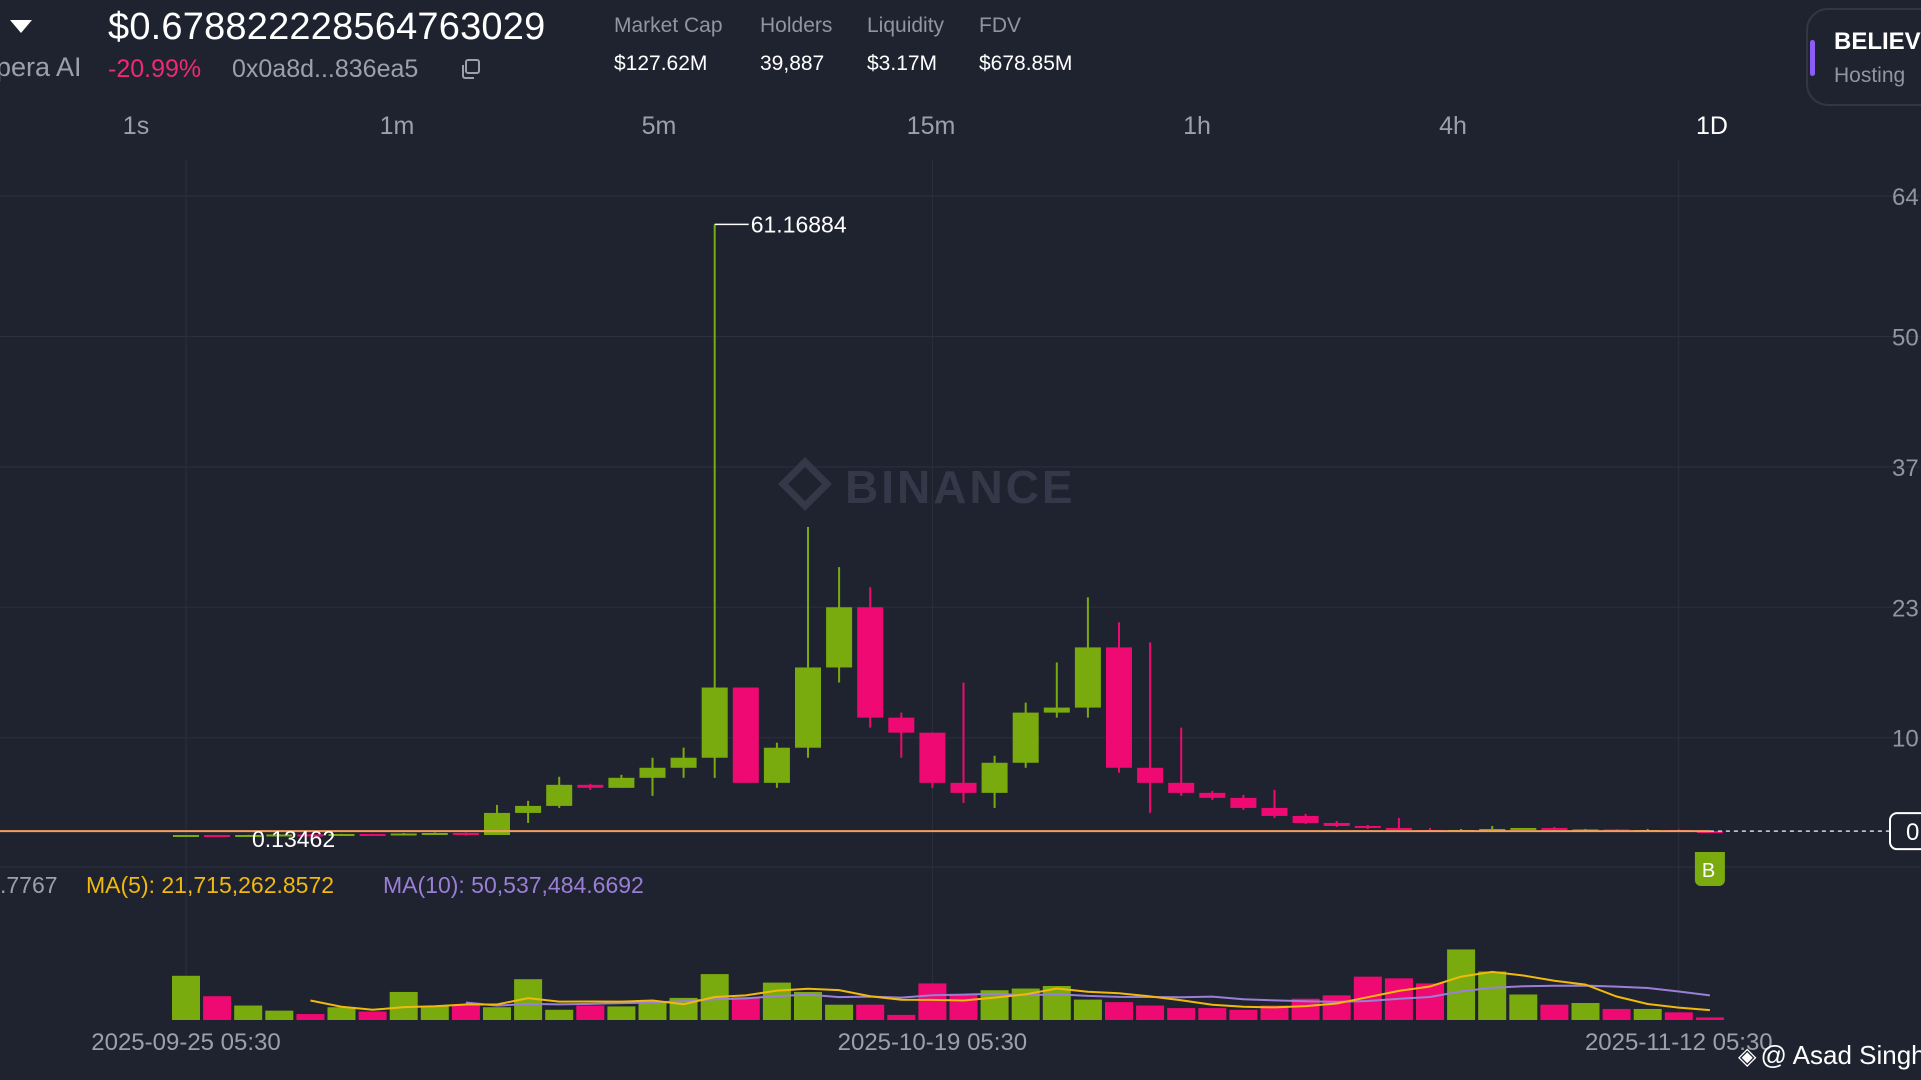  What do you see at coordinates (805, 484) in the screenshot?
I see `watermark-logo-icon` at bounding box center [805, 484].